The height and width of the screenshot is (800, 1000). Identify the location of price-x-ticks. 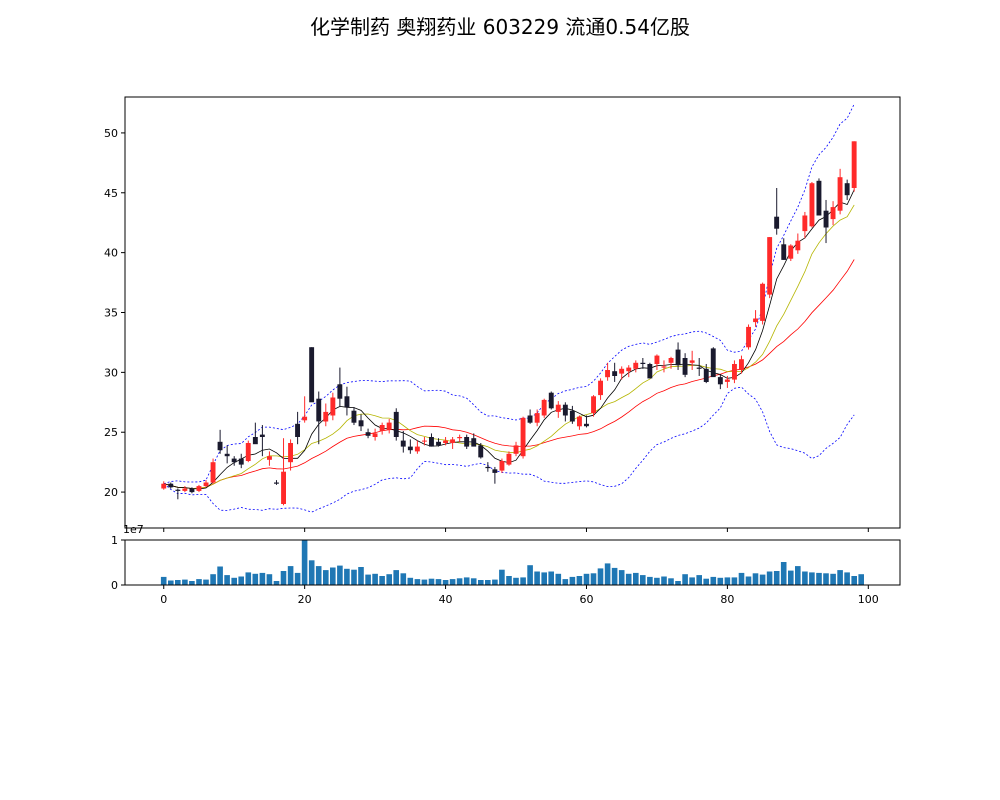
(516, 530).